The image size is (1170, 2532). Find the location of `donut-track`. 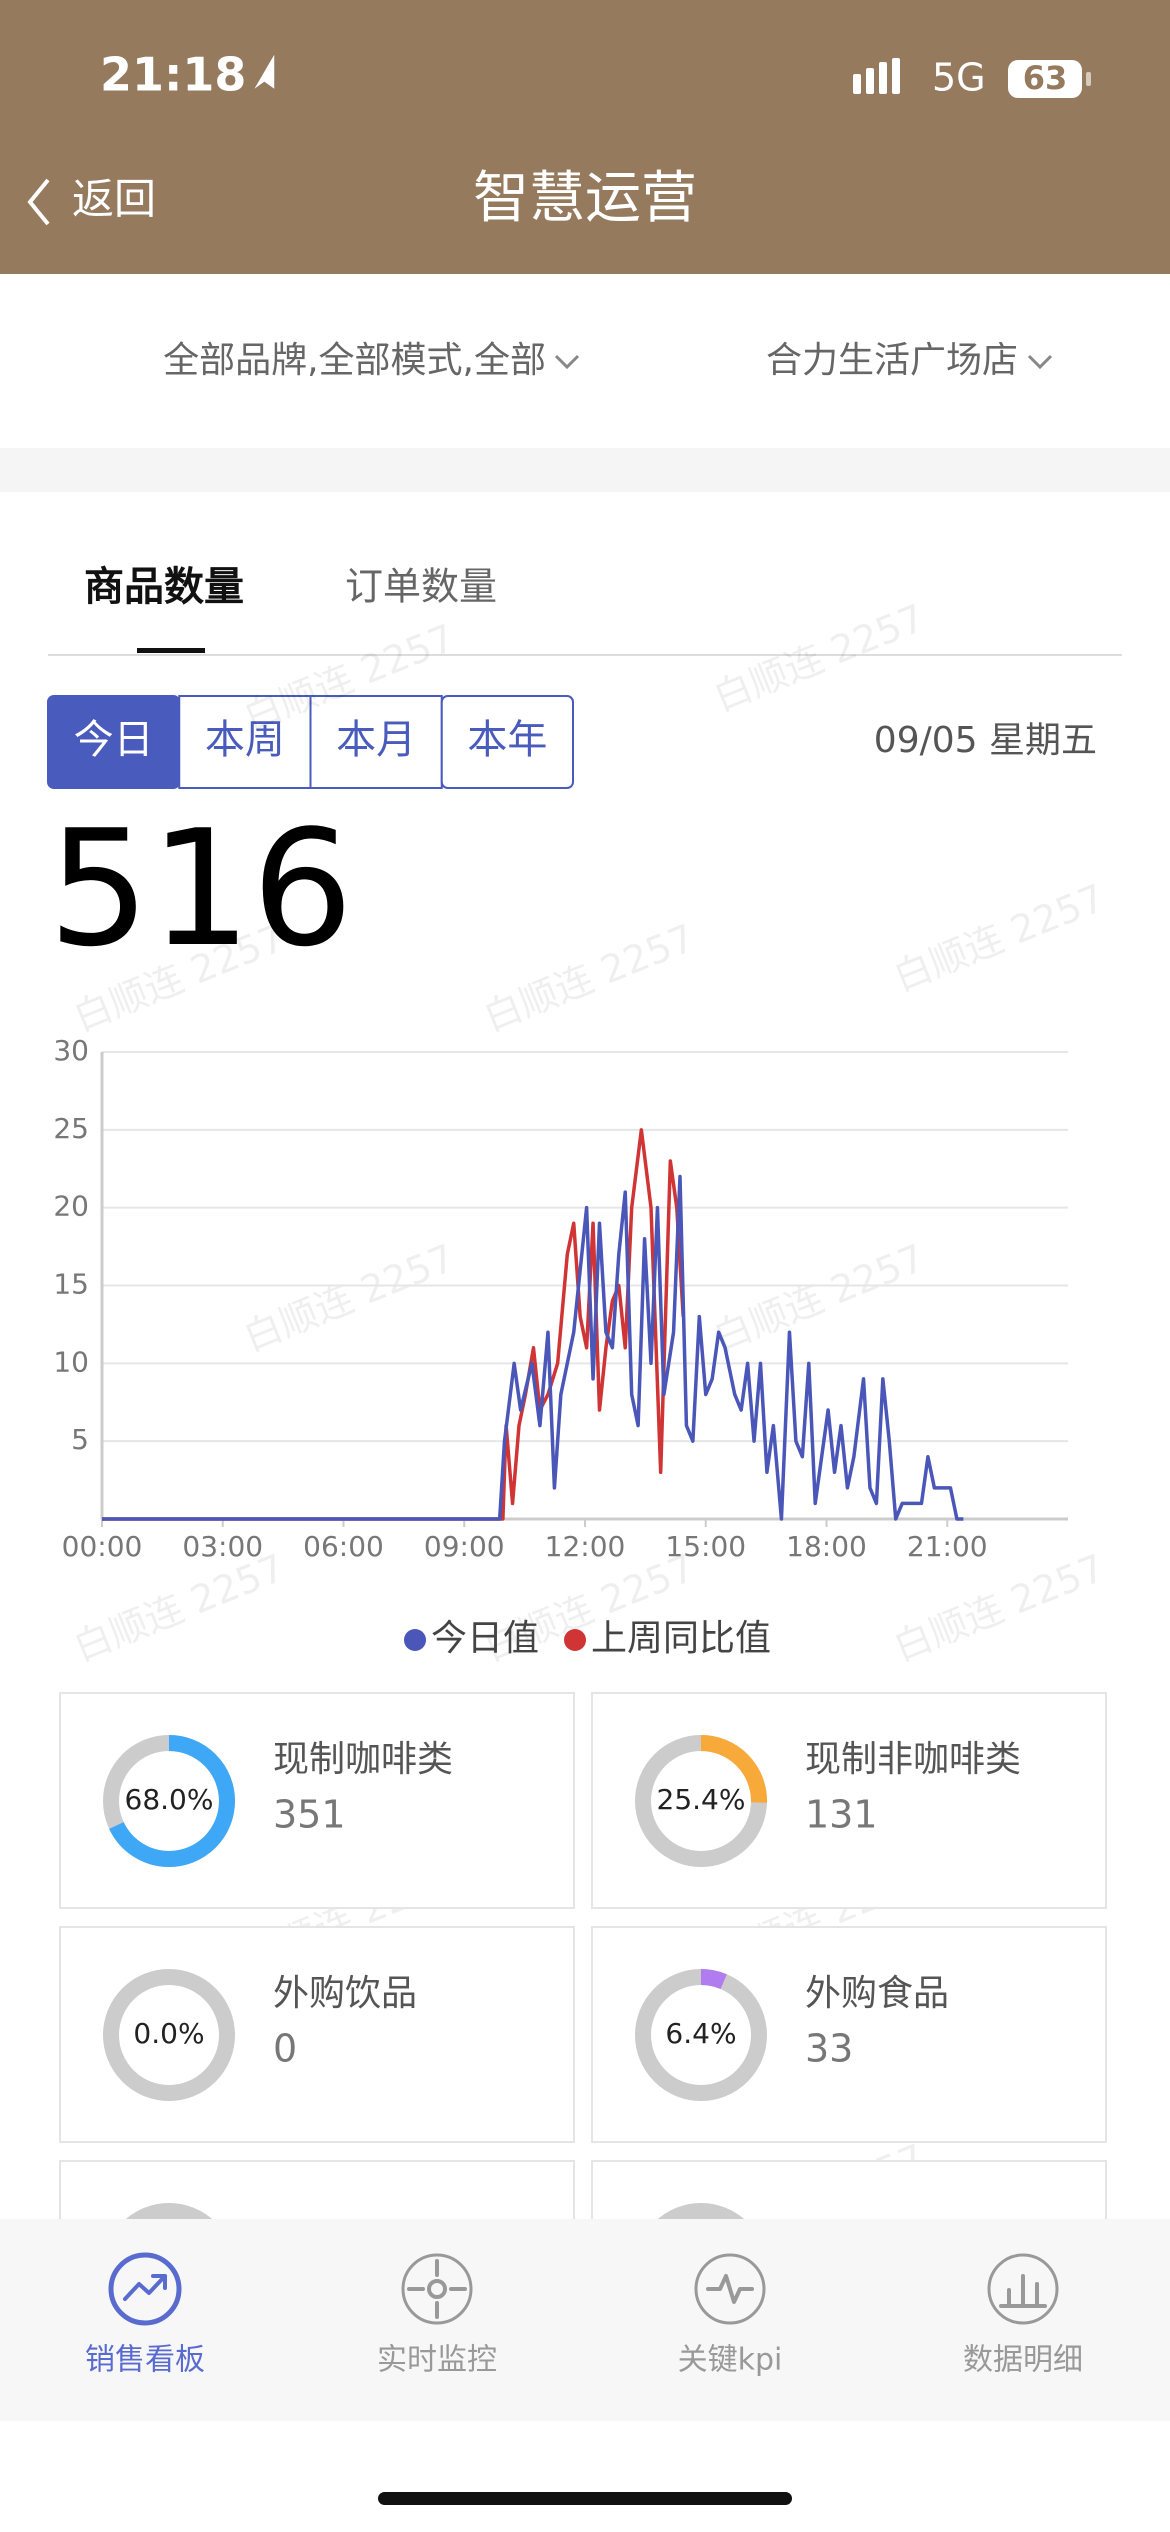

donut-track is located at coordinates (169, 2035).